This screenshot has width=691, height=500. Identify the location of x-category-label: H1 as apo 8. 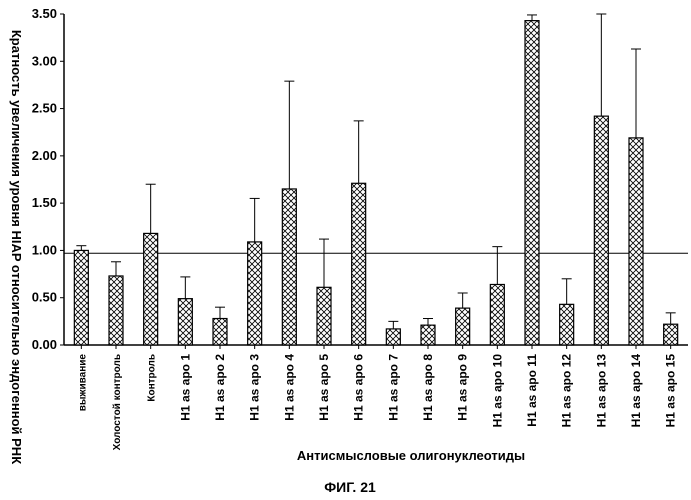
(428, 387).